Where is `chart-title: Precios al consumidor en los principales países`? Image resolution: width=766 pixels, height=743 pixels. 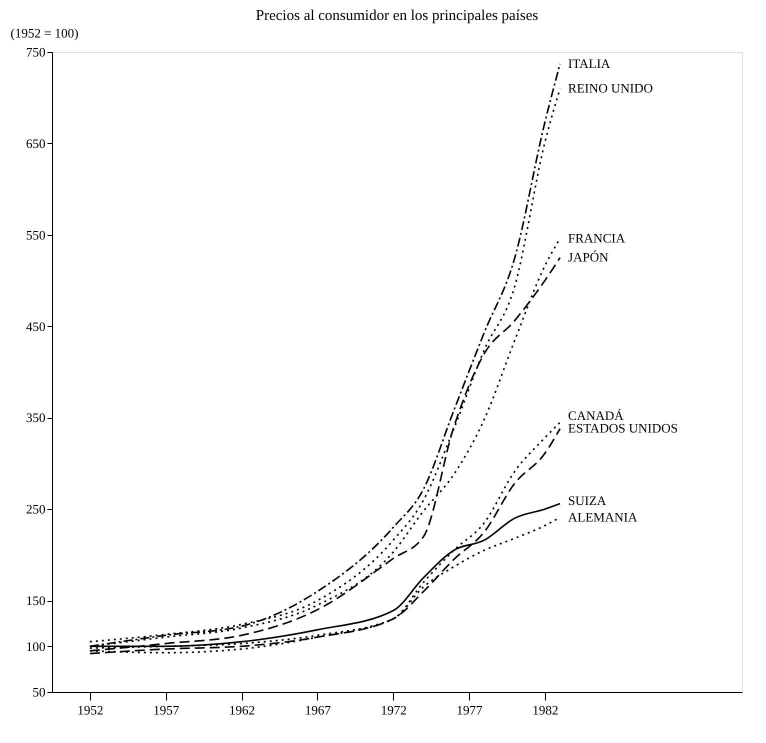
chart-title: Precios al consumidor en los principales países is located at coordinates (397, 16).